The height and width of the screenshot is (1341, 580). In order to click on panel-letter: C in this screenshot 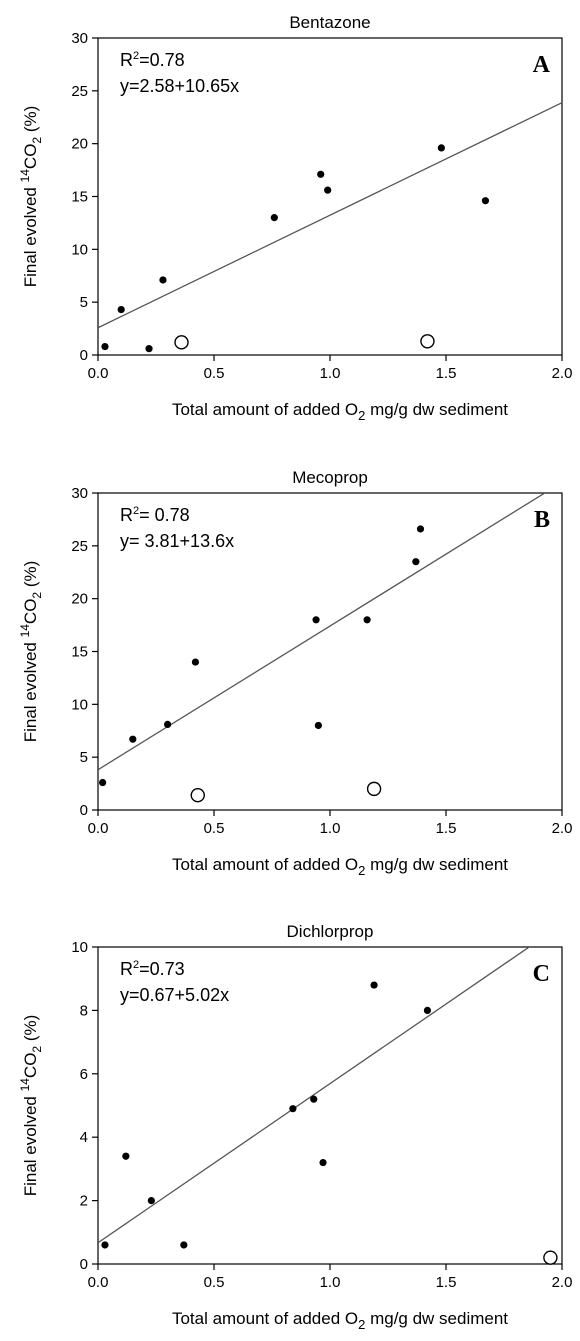, I will do `click(541, 974)`.